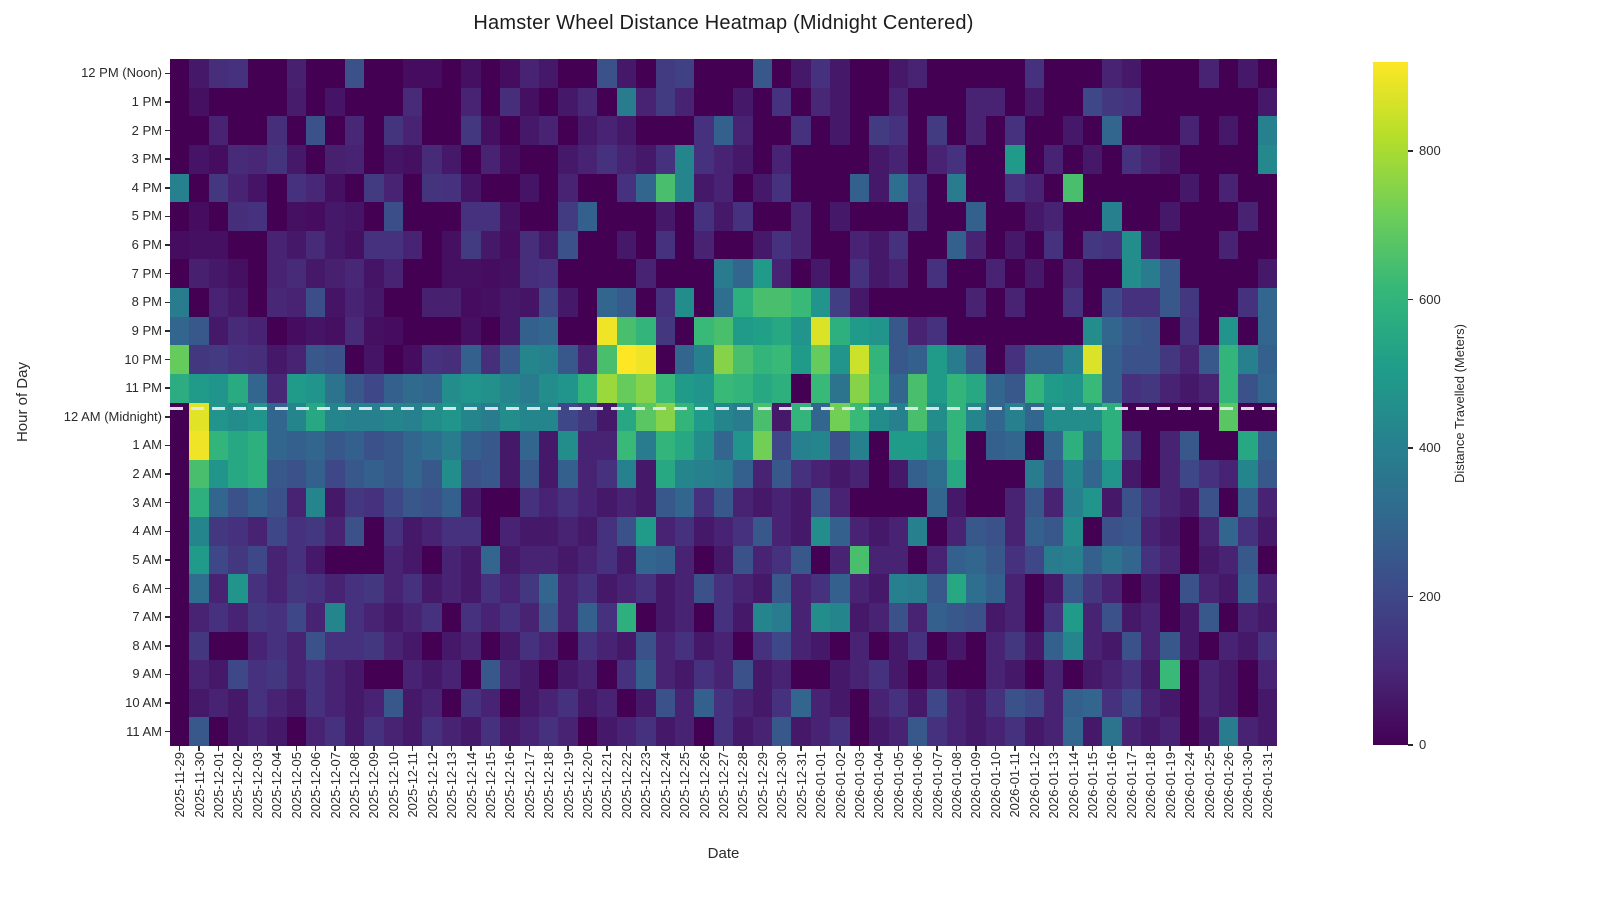 The width and height of the screenshot is (1600, 900). Describe the element at coordinates (976, 785) in the screenshot. I see `x-tick-label: 2026-01-09` at that location.